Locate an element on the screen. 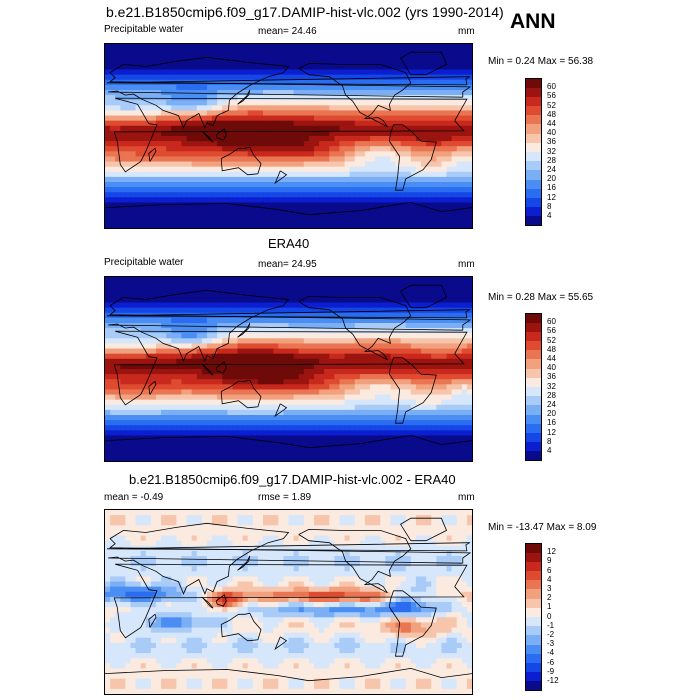  colorbar-cell is located at coordinates (533, 156).